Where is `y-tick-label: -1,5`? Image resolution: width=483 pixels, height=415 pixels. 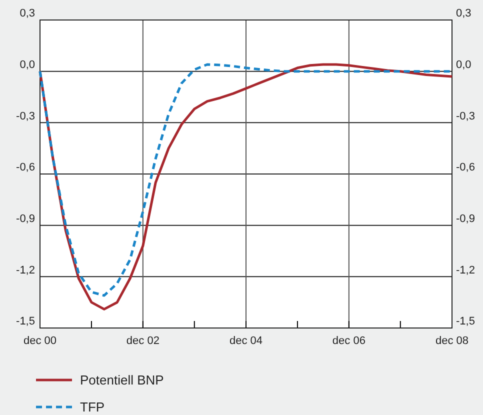 y-tick-label: -1,5 is located at coordinates (25, 322).